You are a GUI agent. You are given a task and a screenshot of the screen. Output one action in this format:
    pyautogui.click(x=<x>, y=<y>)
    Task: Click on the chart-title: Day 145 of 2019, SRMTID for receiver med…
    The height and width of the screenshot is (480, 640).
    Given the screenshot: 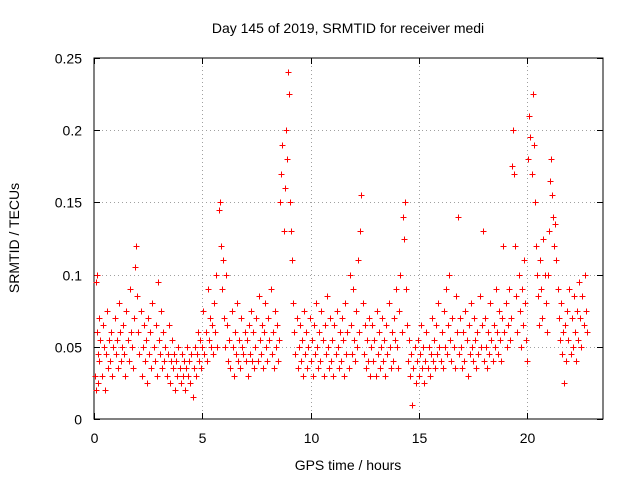 What is the action you would take?
    pyautogui.click(x=348, y=28)
    